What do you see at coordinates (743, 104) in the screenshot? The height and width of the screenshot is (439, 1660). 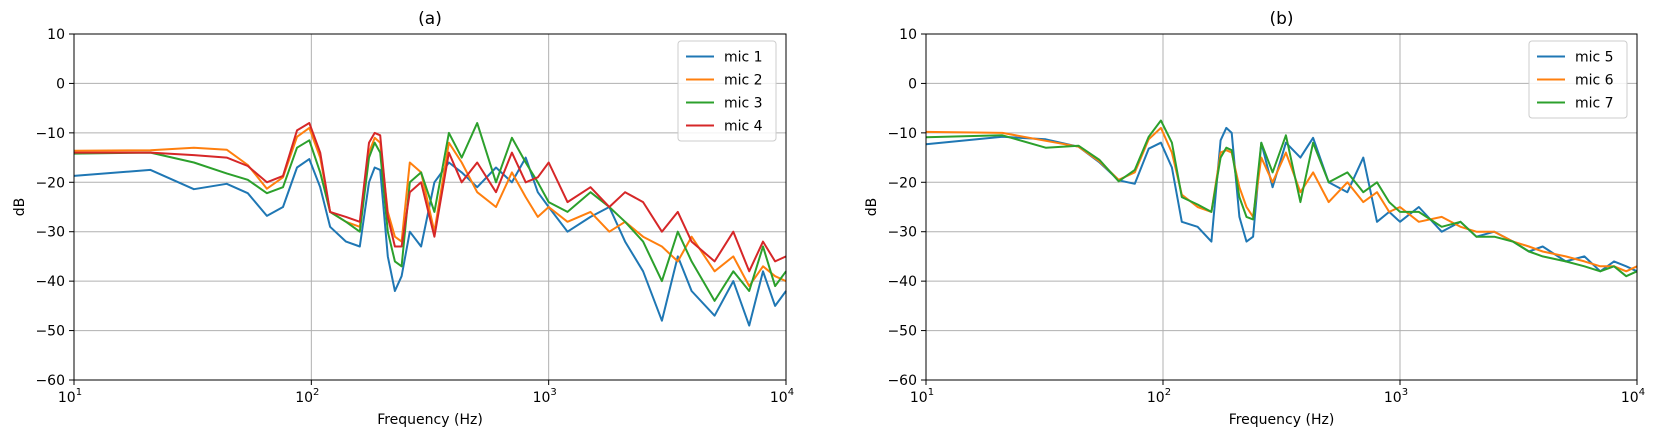 I see `legend-entry: mic 3` at bounding box center [743, 104].